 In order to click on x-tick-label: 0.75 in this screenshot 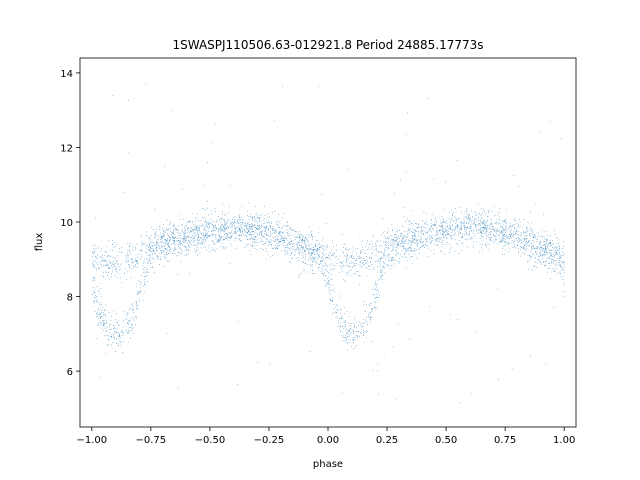, I will do `click(505, 440)`.